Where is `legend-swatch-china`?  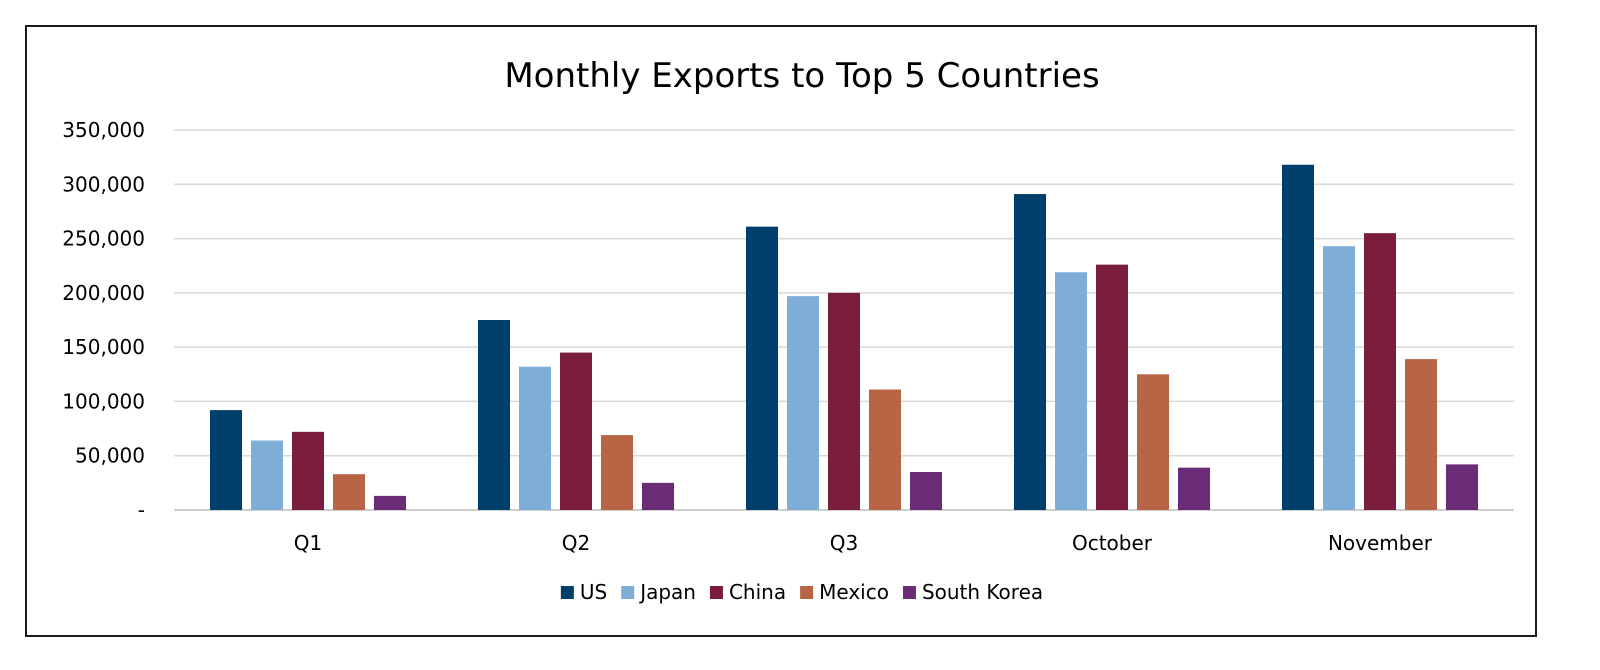
legend-swatch-china is located at coordinates (716, 592).